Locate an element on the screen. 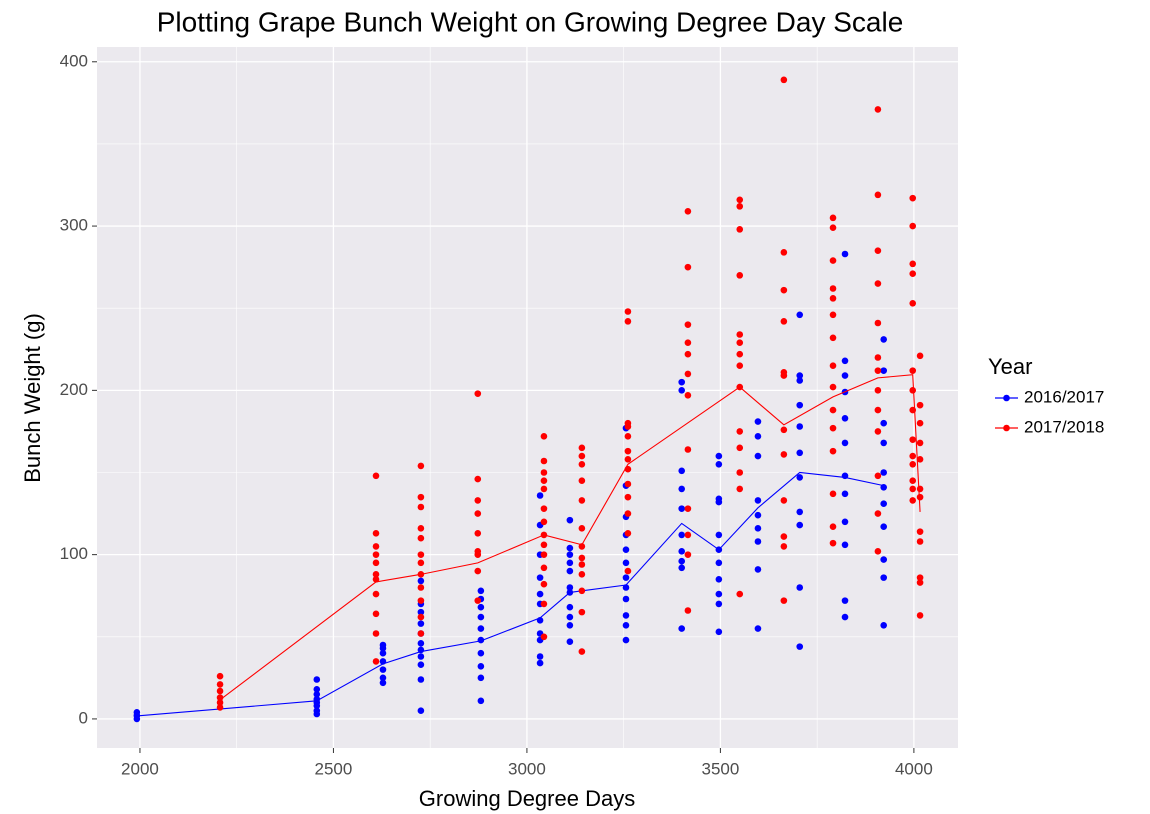 This screenshot has height=814, width=1150. x-tick-label: 2500 is located at coordinates (334, 768).